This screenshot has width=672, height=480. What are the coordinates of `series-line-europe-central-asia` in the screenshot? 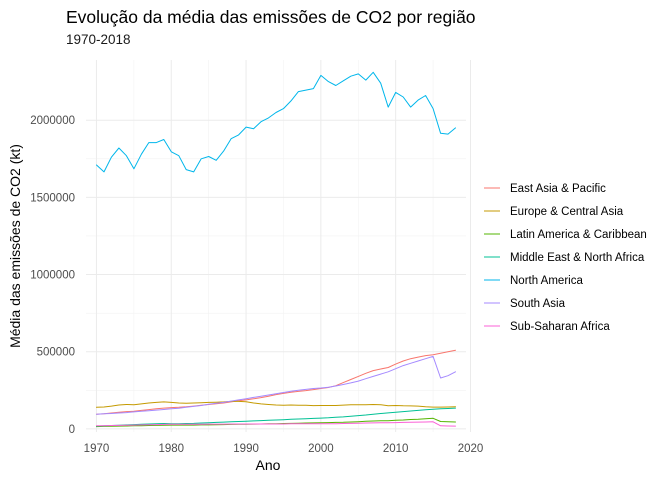 It's located at (276, 404).